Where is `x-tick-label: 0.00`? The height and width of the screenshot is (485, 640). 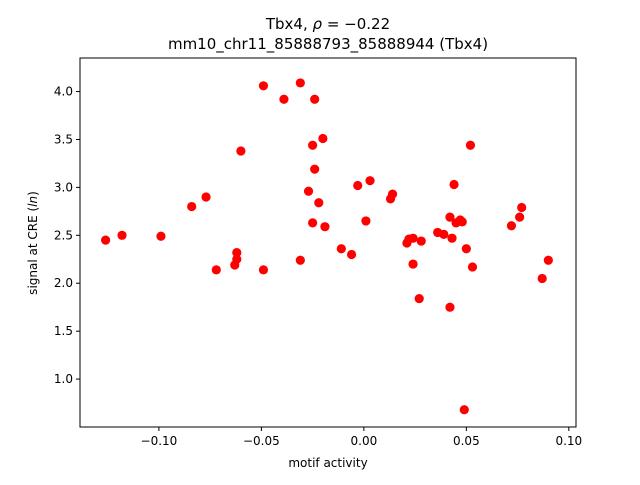
x-tick-label: 0.00 is located at coordinates (364, 441).